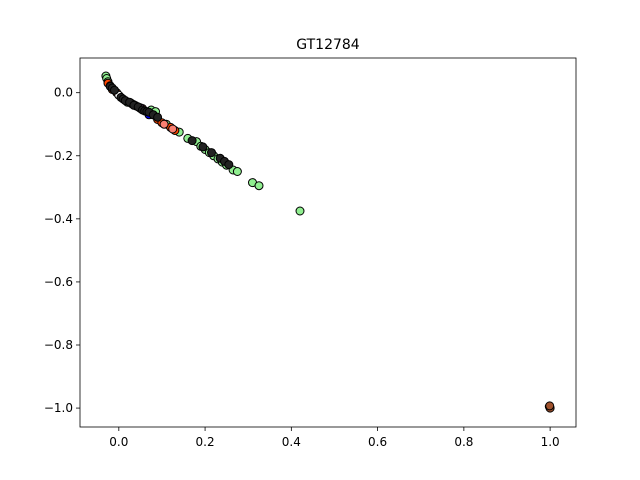 The image size is (640, 480). What do you see at coordinates (58, 156) in the screenshot?
I see `y-tick-label: −0.2` at bounding box center [58, 156].